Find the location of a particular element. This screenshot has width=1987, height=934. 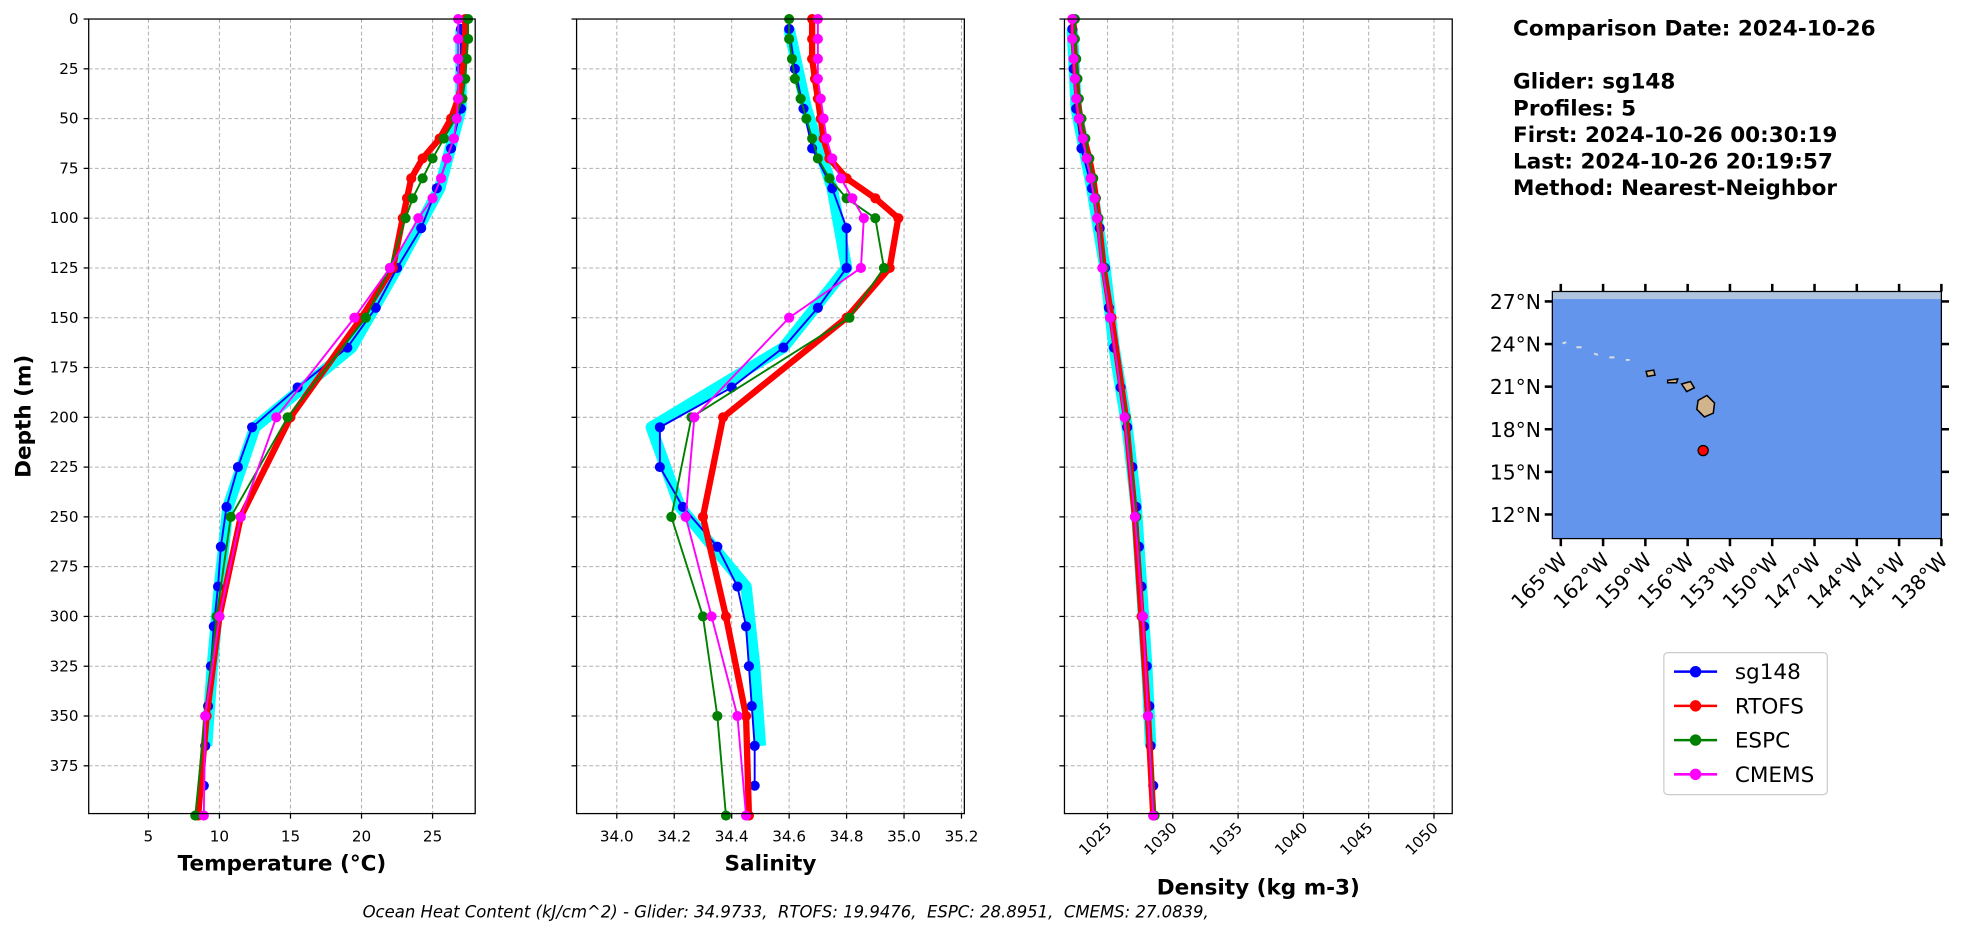

x-tick-label: 34.4 is located at coordinates (732, 836).